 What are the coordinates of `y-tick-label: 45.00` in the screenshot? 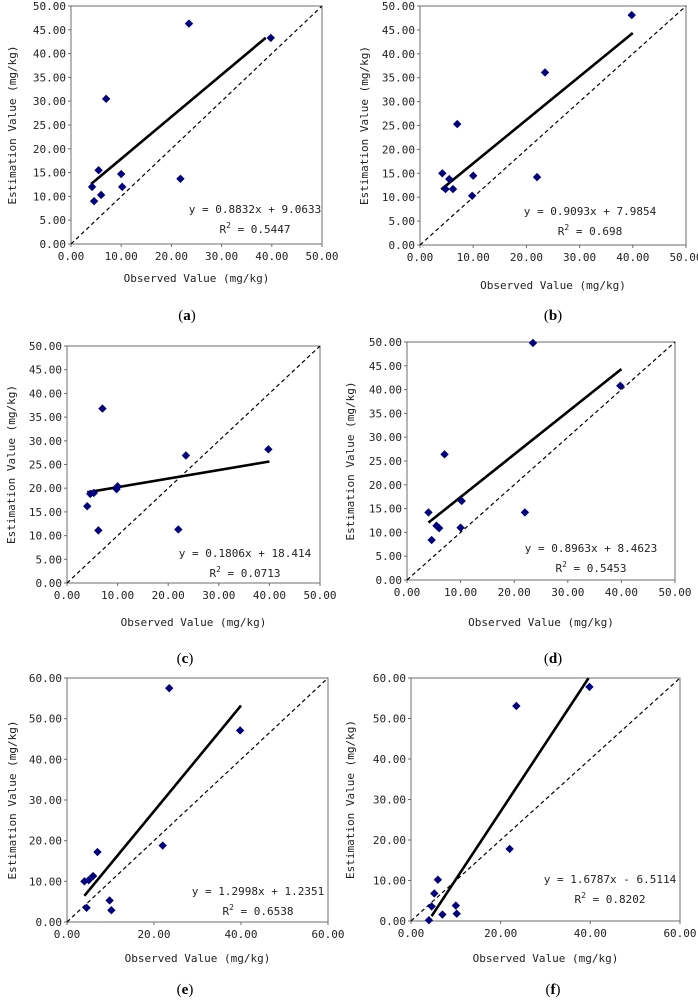 It's located at (398, 30).